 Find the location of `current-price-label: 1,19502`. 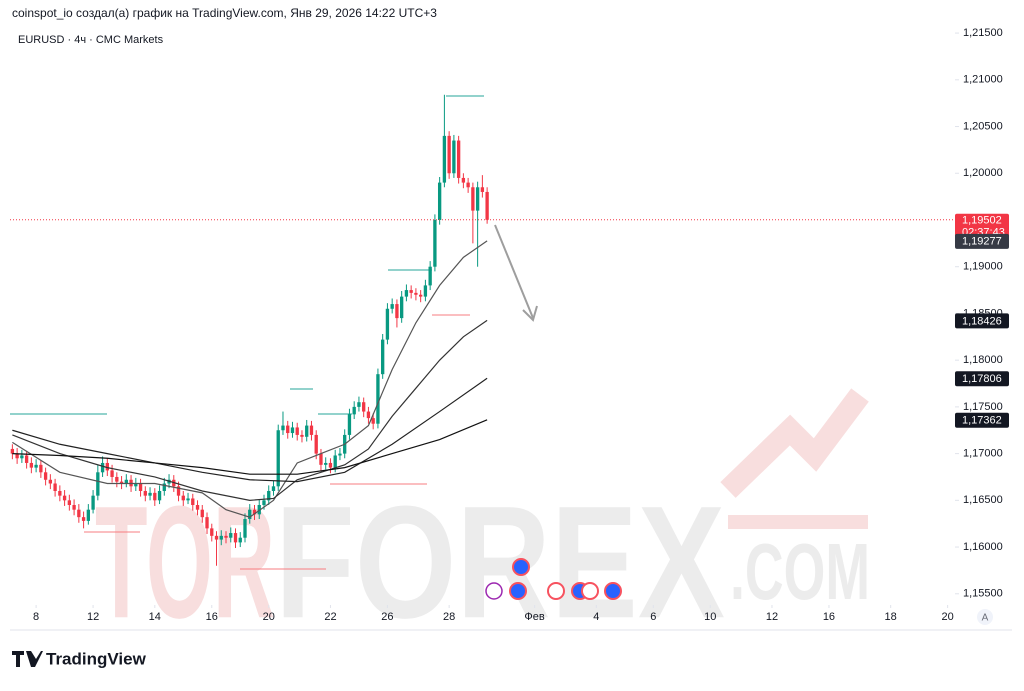

current-price-label: 1,19502 is located at coordinates (982, 221).